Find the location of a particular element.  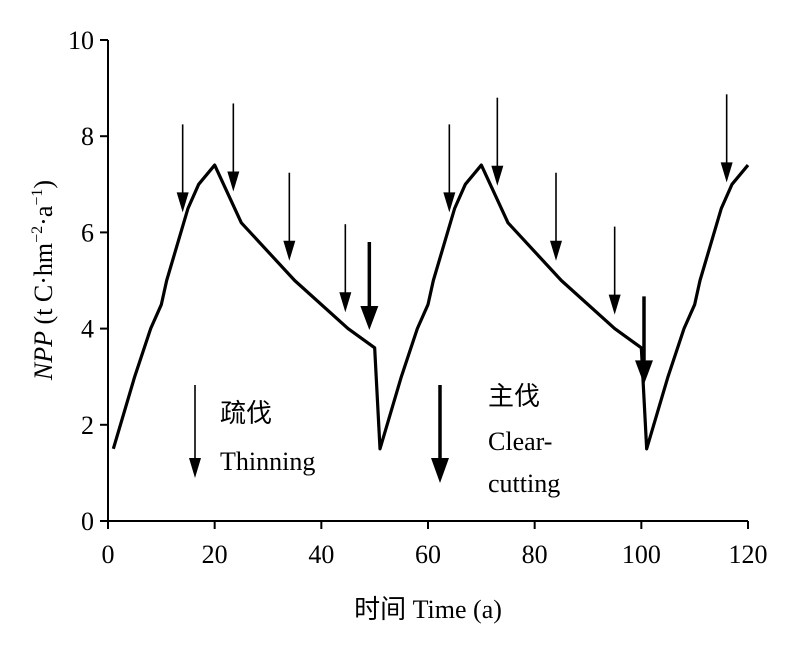

y-tick-label: 8 is located at coordinates (87, 136).